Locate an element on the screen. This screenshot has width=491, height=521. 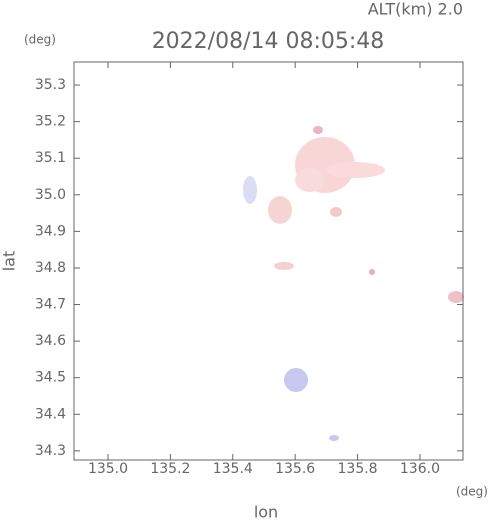
x-axis-label: lon is located at coordinates (266, 512).